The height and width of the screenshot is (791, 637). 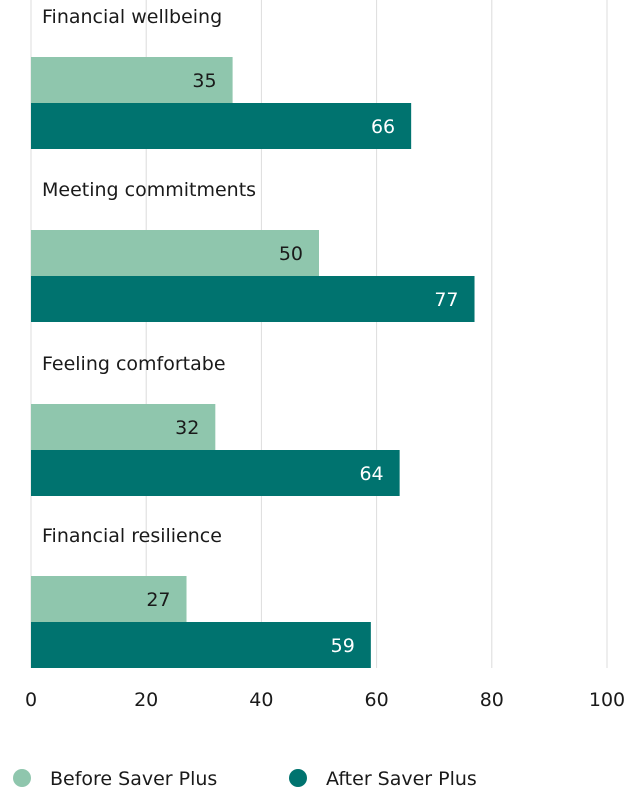 What do you see at coordinates (607, 700) in the screenshot?
I see `x-tick-label: 100` at bounding box center [607, 700].